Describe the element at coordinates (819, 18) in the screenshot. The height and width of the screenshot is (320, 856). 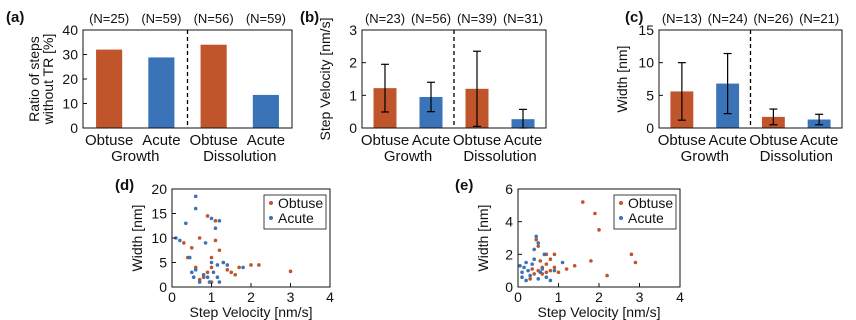
I see `sample-count: (N=21)` at that location.